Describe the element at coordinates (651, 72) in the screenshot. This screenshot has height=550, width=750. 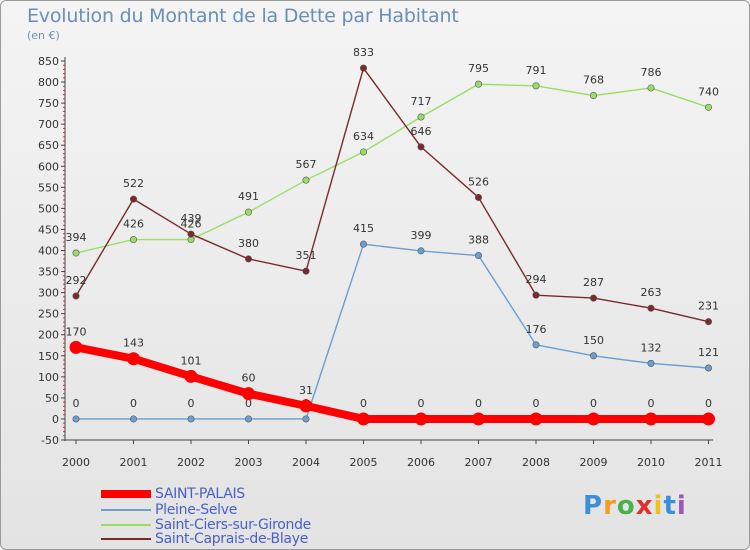
I see `data-label: 786` at that location.